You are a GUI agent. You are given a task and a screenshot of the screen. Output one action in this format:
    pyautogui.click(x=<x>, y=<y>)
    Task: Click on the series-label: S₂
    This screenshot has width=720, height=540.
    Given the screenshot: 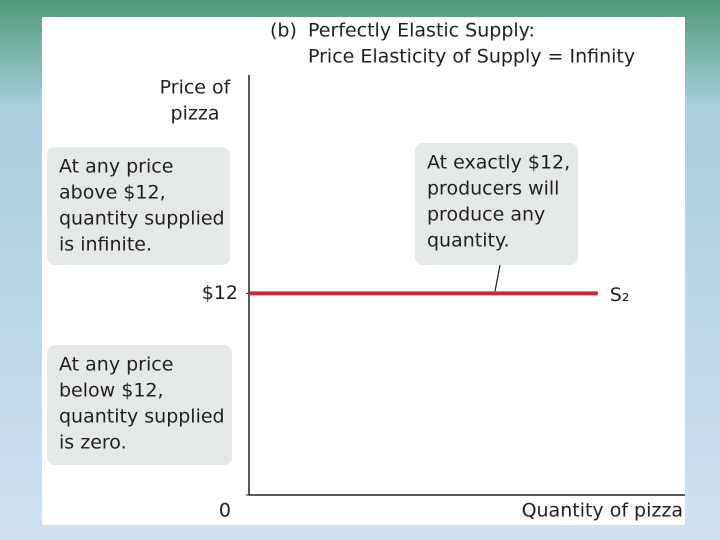 What is the action you would take?
    pyautogui.click(x=620, y=295)
    